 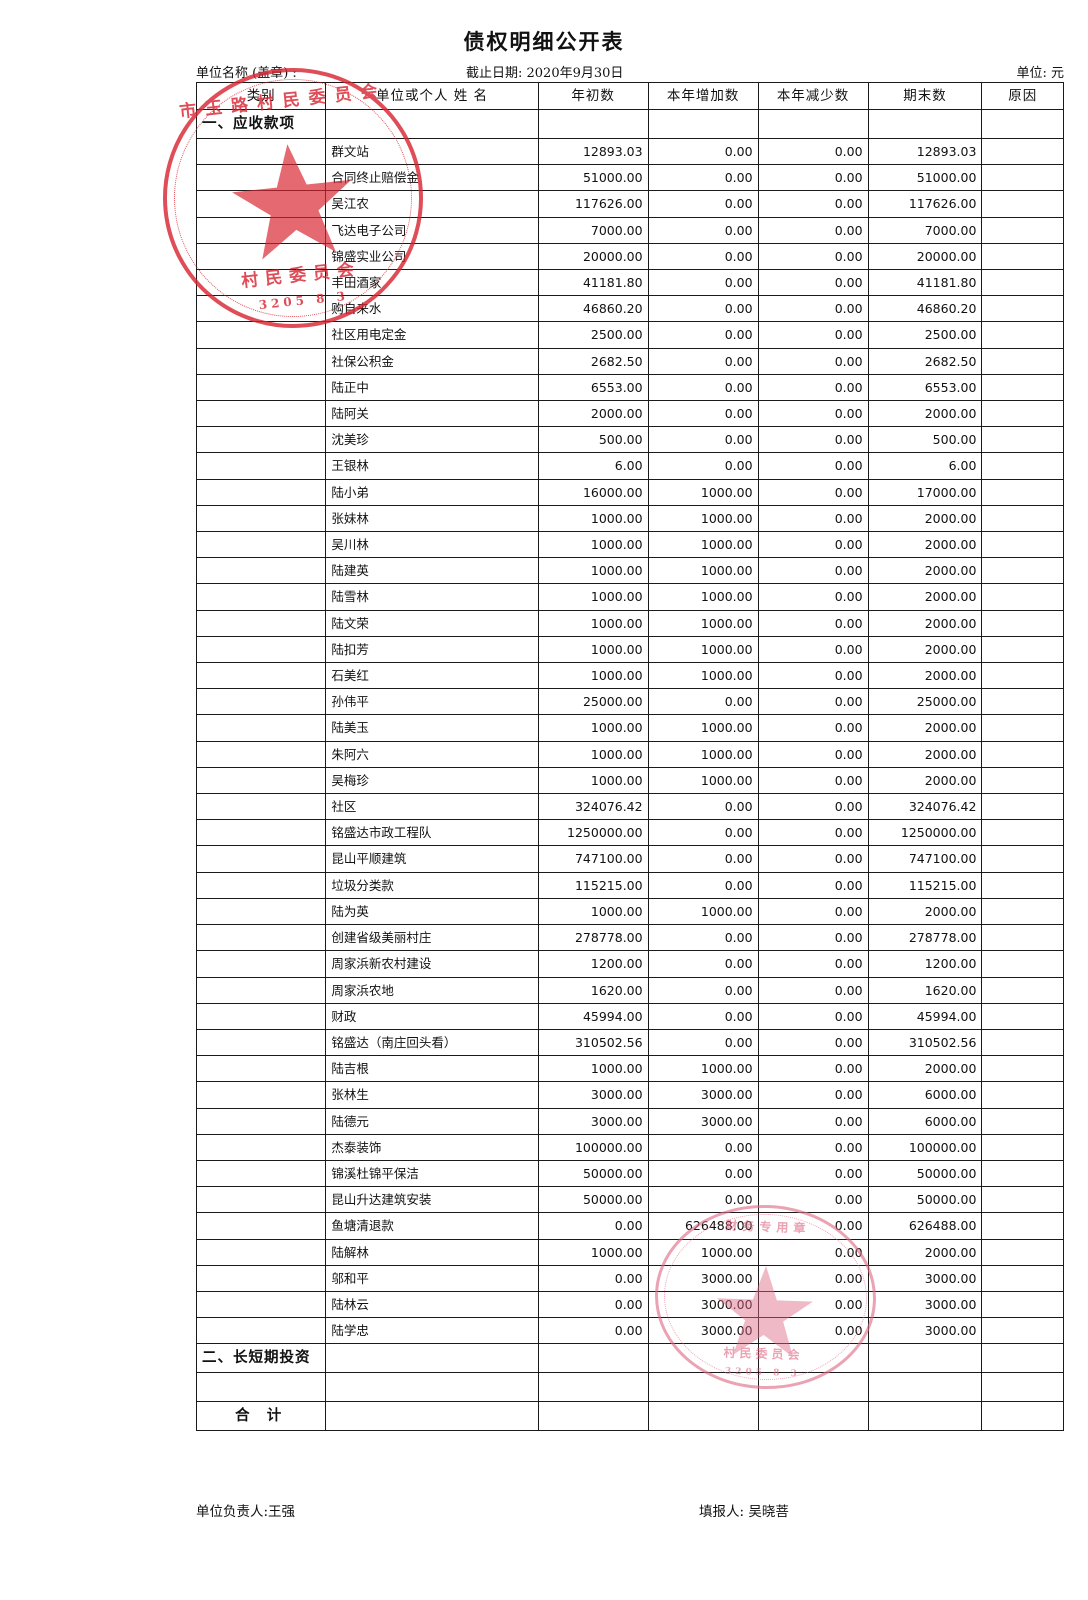 What do you see at coordinates (925, 96) in the screenshot?
I see `header-end: 期末数` at bounding box center [925, 96].